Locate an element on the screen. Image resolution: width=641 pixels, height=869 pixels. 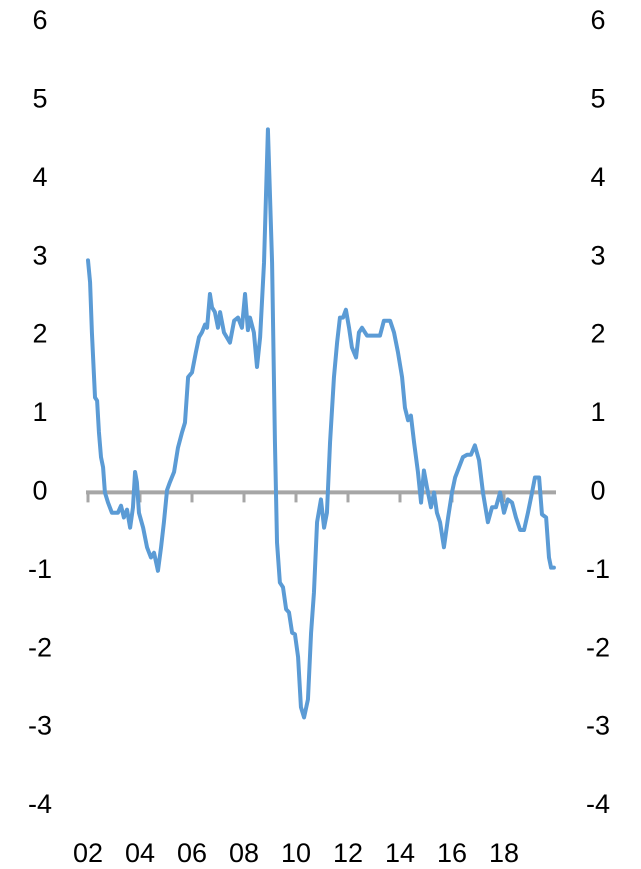
y-tick-label: 2 is located at coordinates (39, 334).